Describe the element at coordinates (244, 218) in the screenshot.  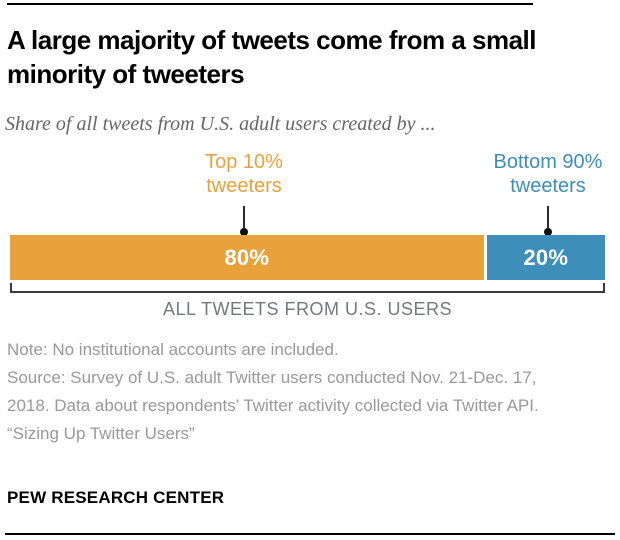
I see `callout-line-top10` at that location.